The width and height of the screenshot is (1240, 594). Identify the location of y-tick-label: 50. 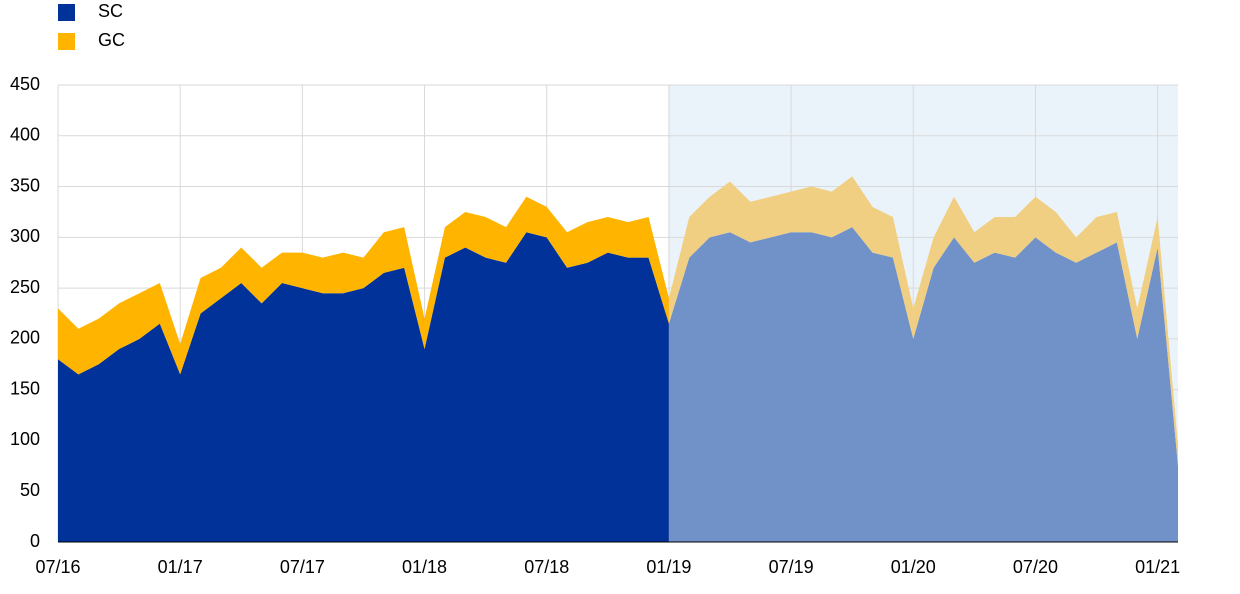
(30, 490).